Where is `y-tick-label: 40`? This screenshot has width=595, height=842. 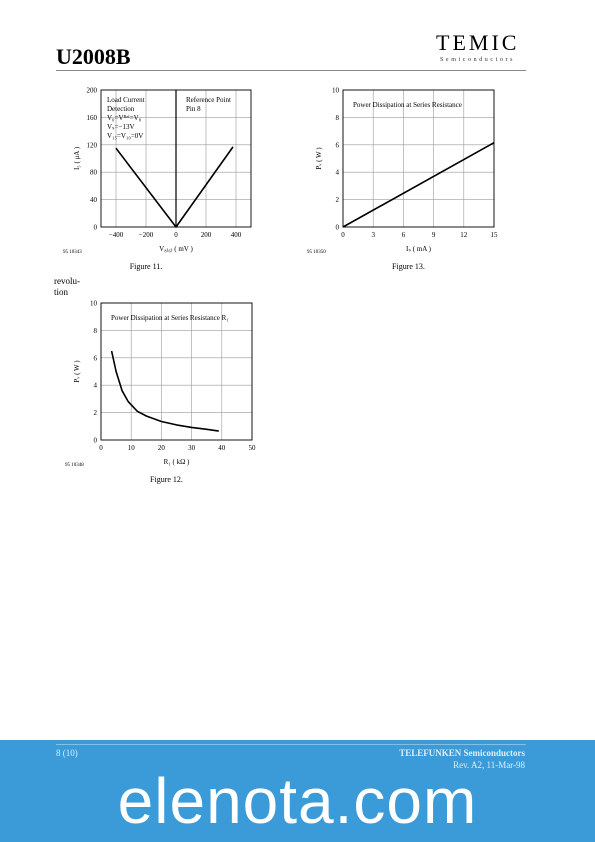
y-tick-label: 40 is located at coordinates (94, 200).